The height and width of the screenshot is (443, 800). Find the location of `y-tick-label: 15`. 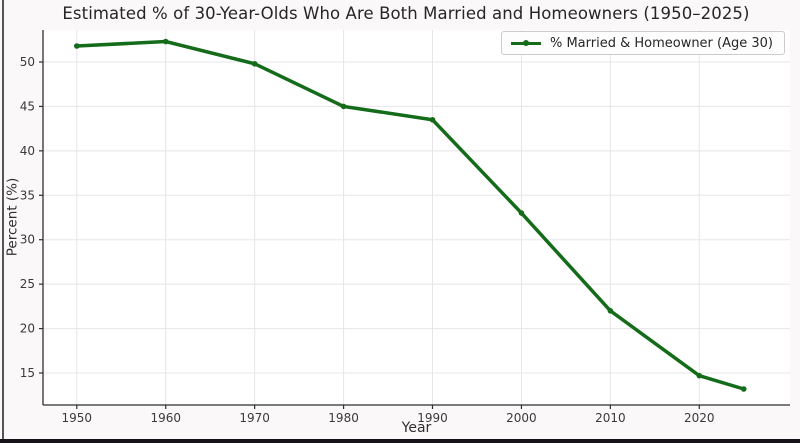

y-tick-label: 15 is located at coordinates (27, 373).